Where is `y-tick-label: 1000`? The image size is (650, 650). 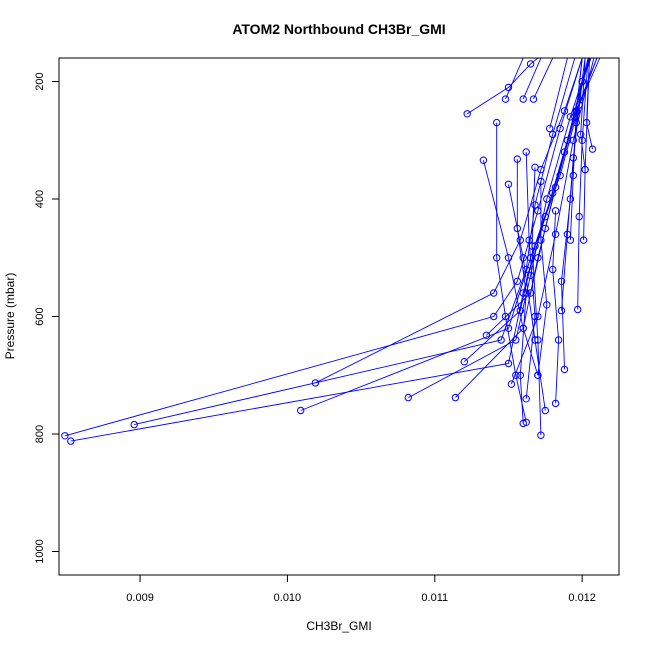
y-tick-label: 1000 is located at coordinates (40, 551).